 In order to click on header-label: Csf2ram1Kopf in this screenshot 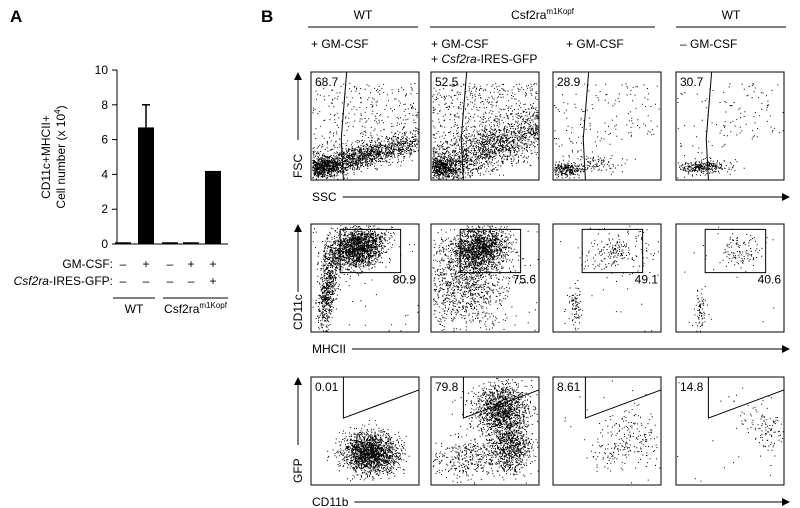, I will do `click(543, 14)`.